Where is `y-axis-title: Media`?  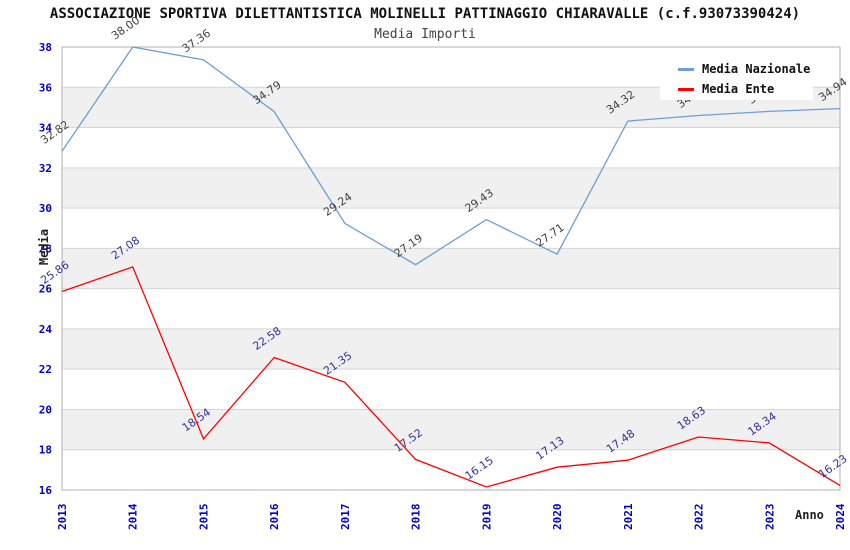
y-axis-title: Media is located at coordinates (44, 247).